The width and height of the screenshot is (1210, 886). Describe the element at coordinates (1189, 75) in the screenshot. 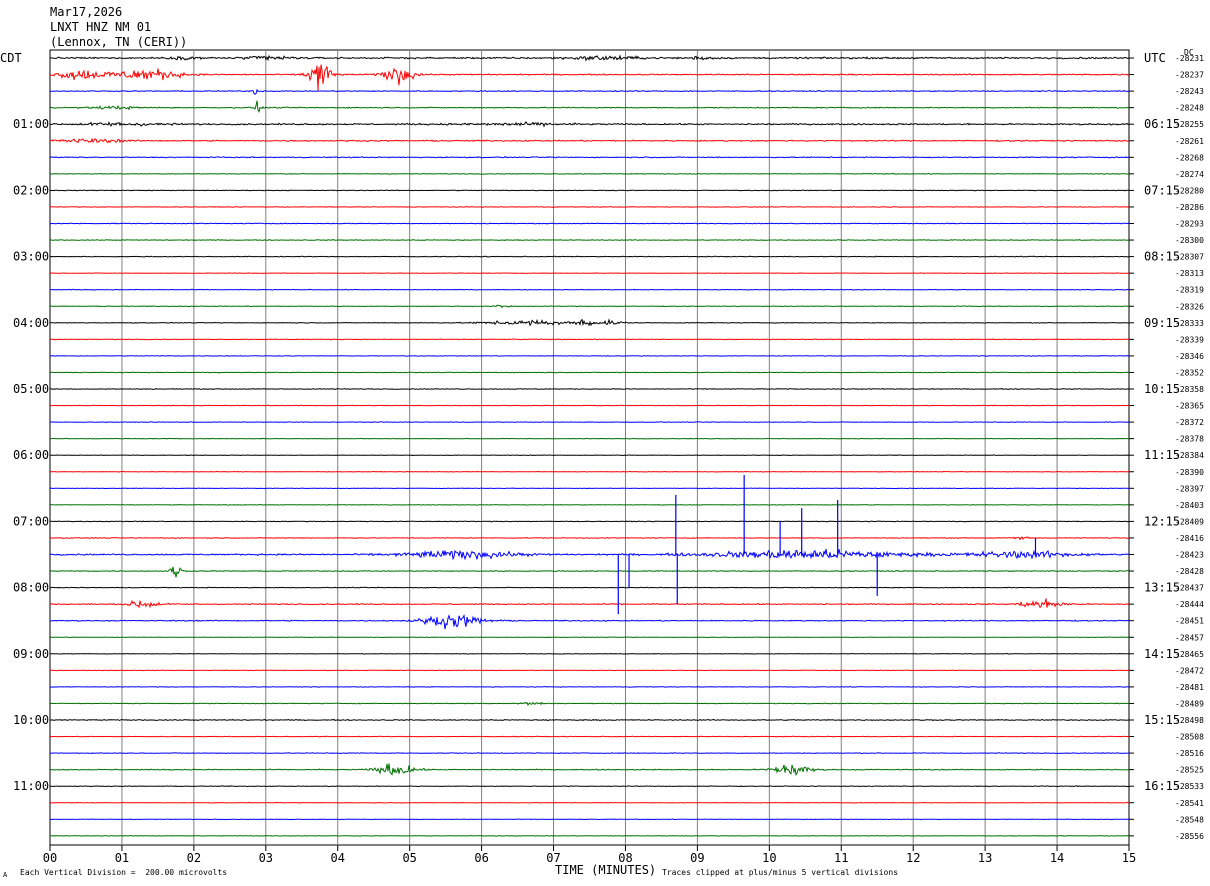

I see `dc-offset-label: -28237` at that location.